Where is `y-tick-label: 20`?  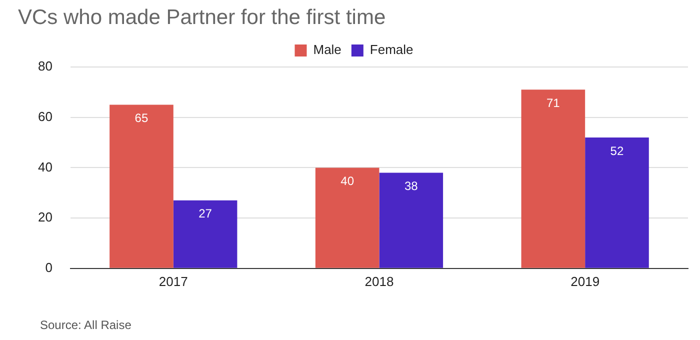
y-tick-label: 20 is located at coordinates (45, 217).